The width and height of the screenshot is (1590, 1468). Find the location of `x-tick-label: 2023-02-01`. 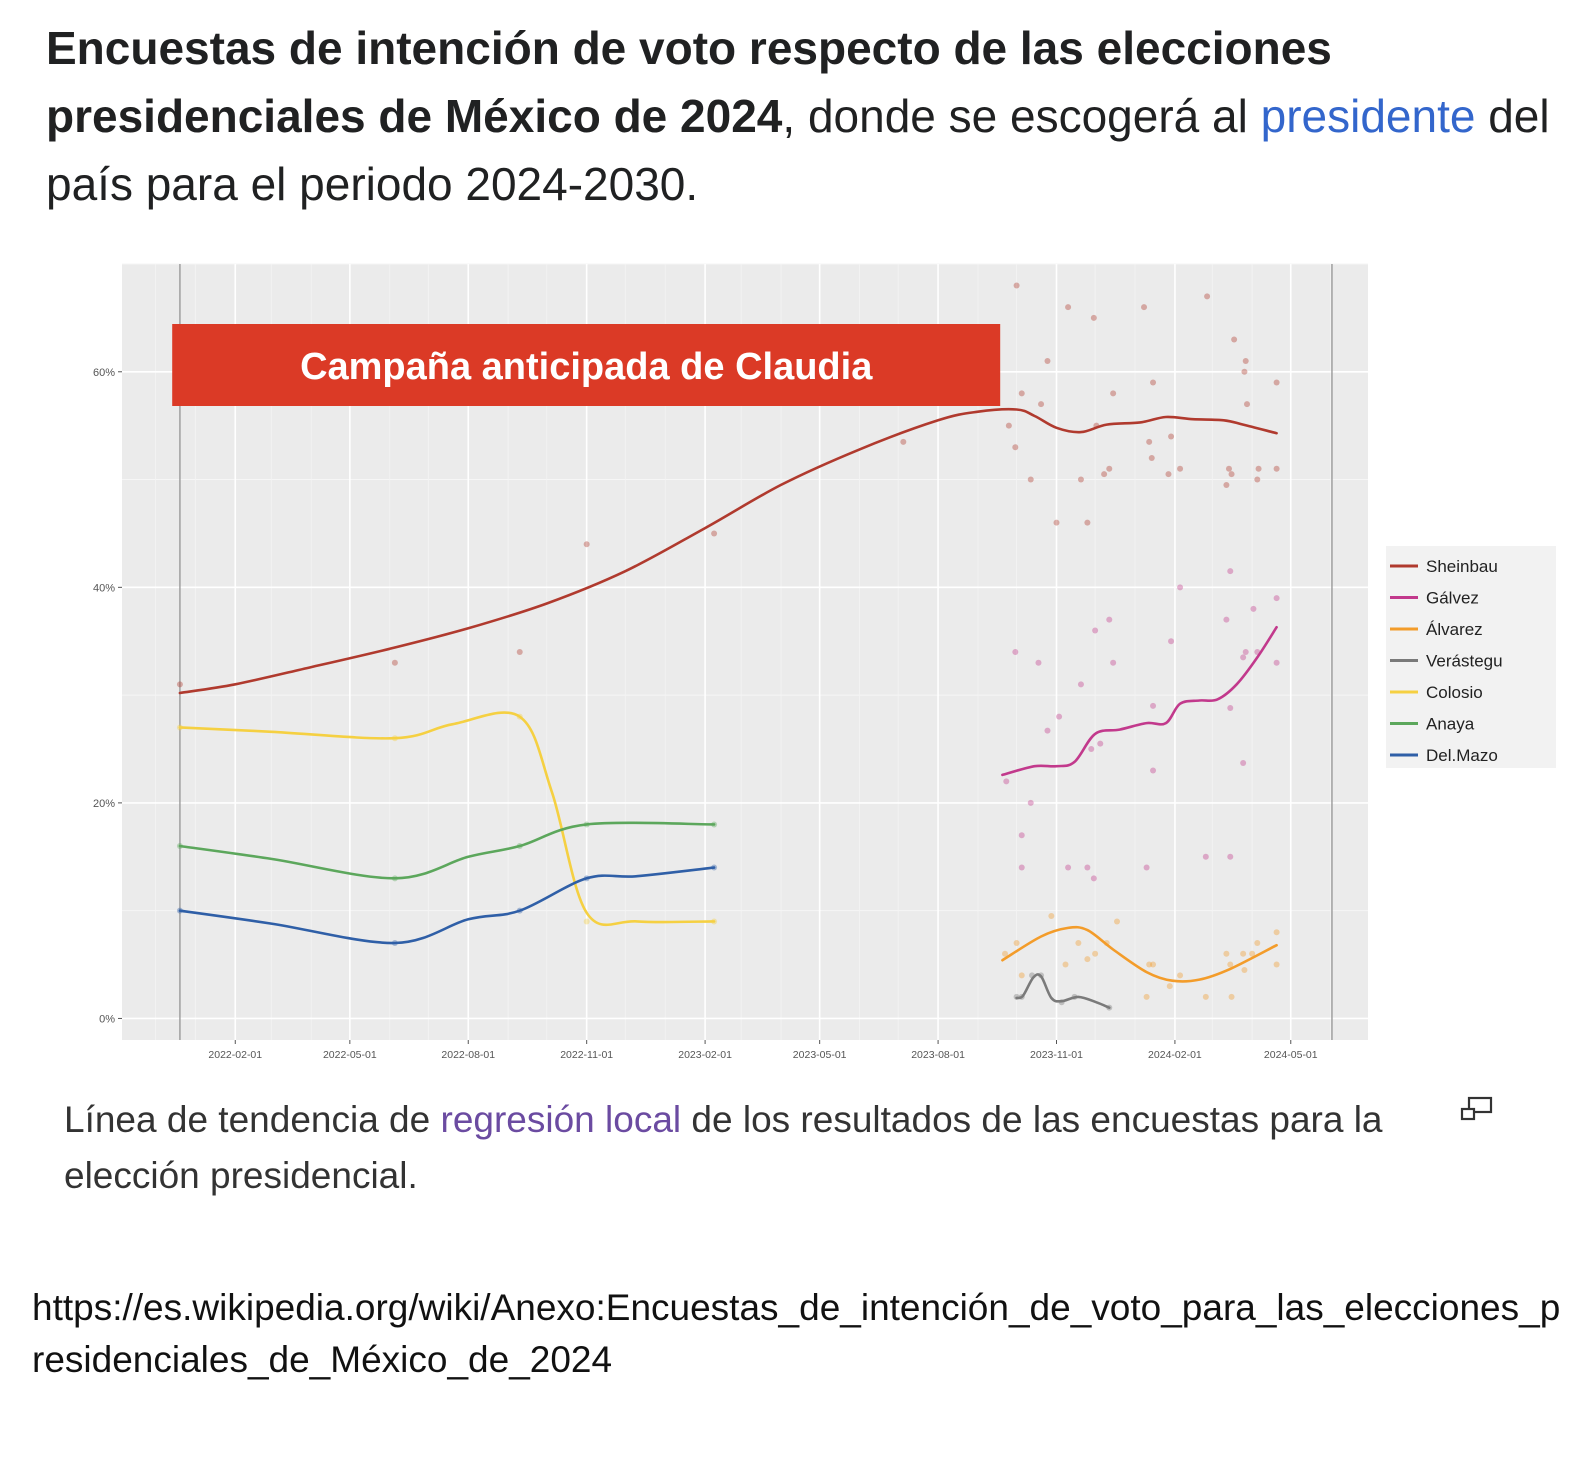

x-tick-label: 2023-02-01 is located at coordinates (705, 1055).